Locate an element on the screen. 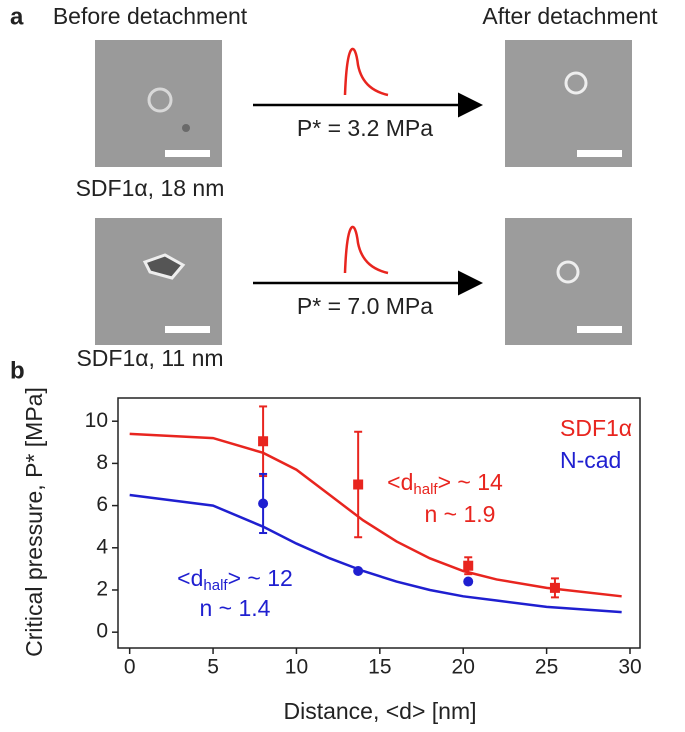  x-tick-label: 15 is located at coordinates (379, 667).